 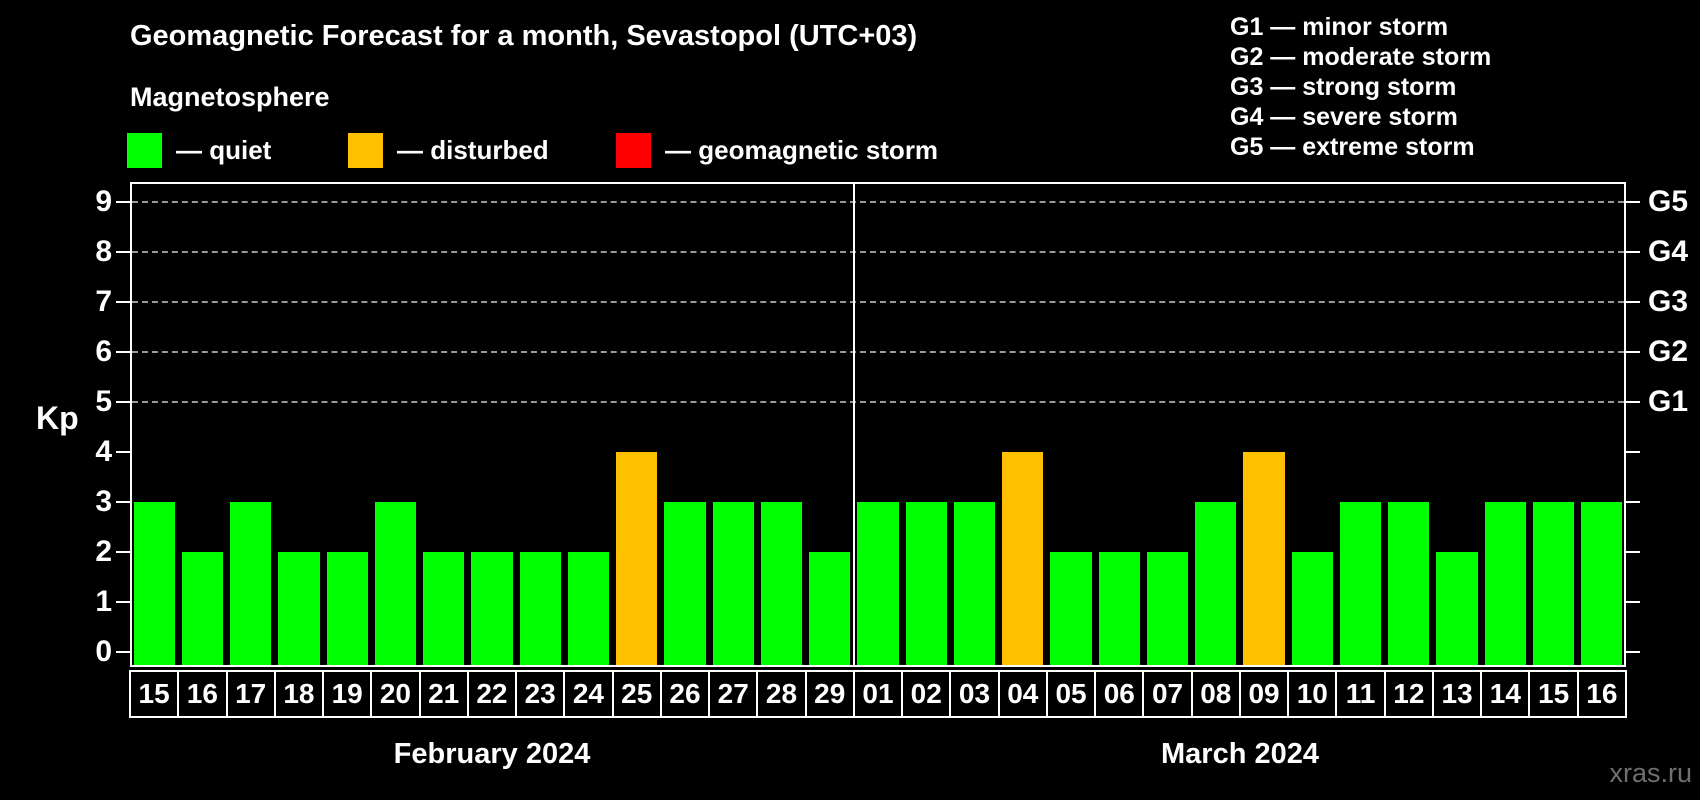 What do you see at coordinates (781, 694) in the screenshot?
I see `date-label-feb-28: 28` at bounding box center [781, 694].